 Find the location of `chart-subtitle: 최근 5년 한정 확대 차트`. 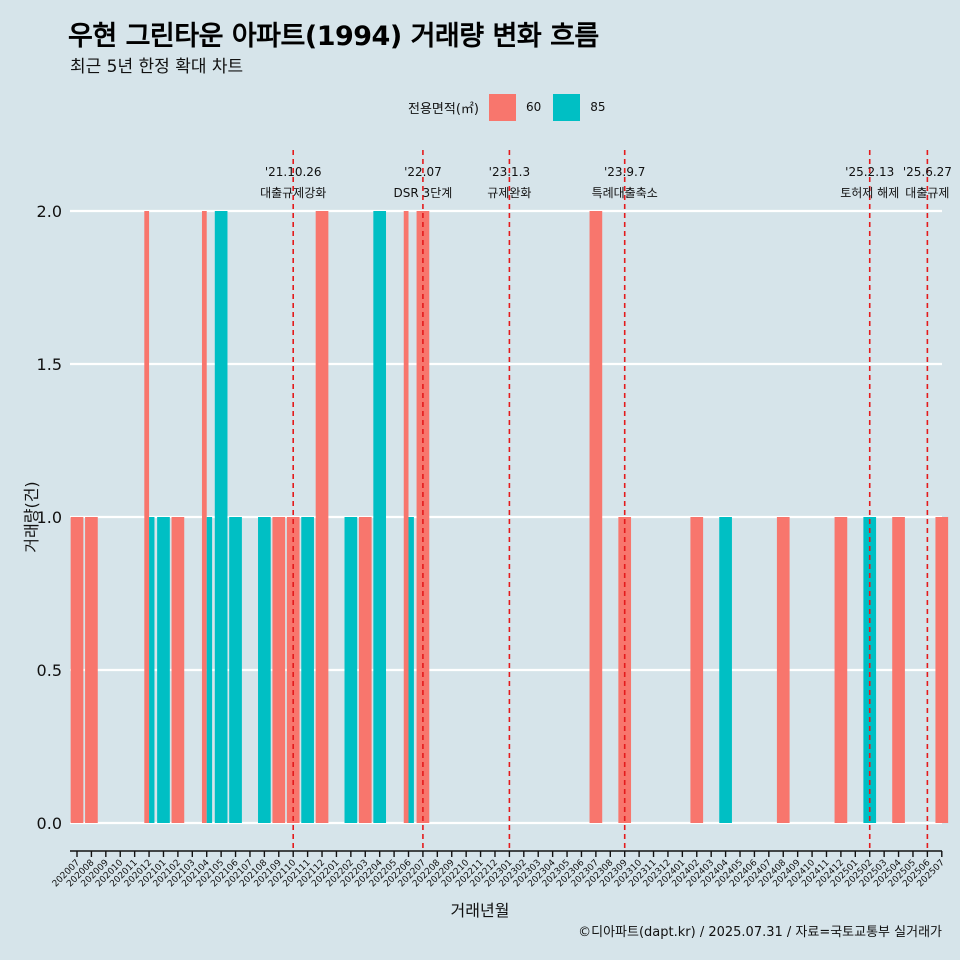

chart-subtitle: 최근 5년 한정 확대 차트 is located at coordinates (157, 67).